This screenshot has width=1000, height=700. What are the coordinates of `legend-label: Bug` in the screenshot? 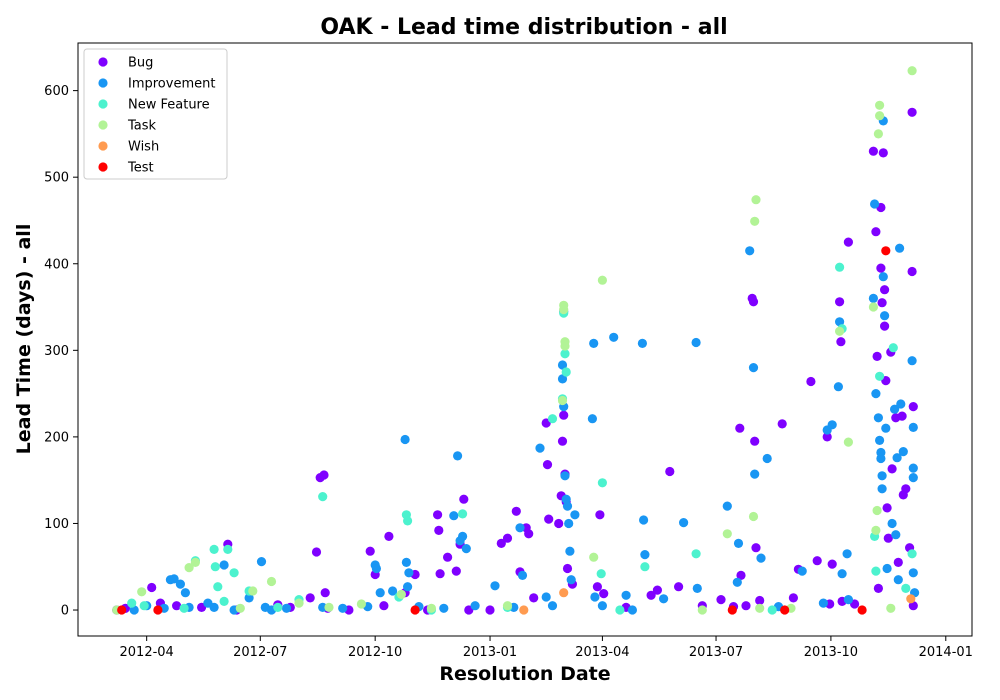 It's located at (140, 63).